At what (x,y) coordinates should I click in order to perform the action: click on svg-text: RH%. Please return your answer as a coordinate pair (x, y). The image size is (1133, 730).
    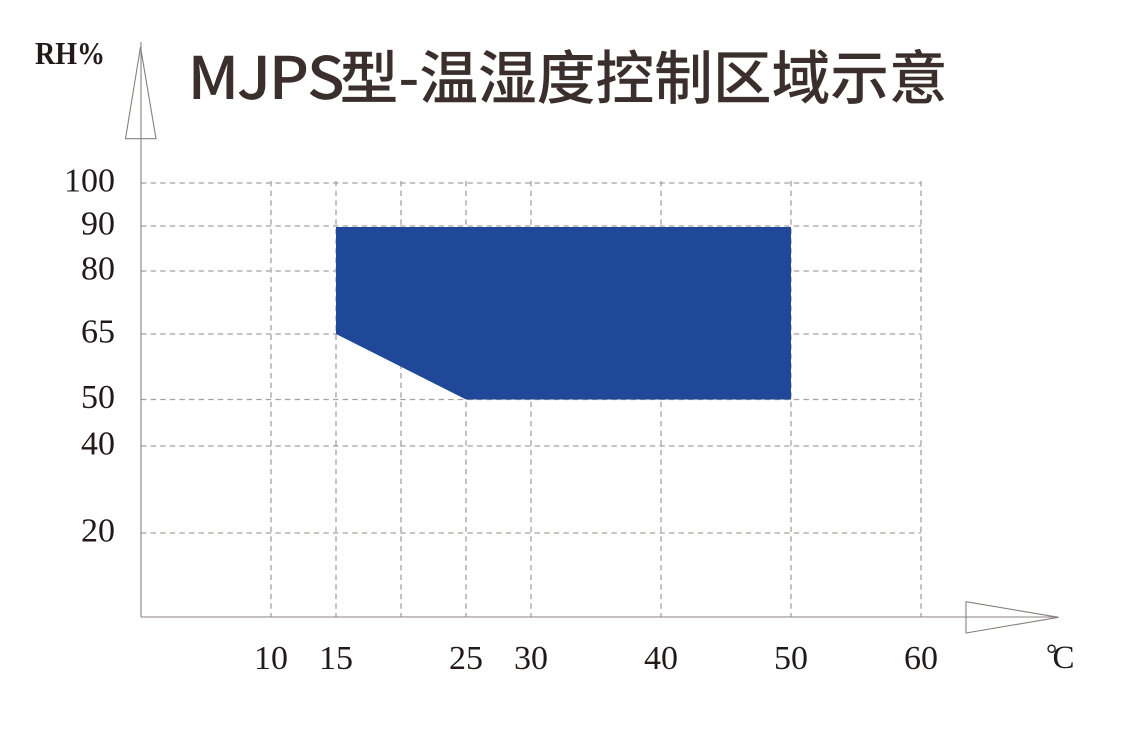
    Looking at the image, I should click on (70, 53).